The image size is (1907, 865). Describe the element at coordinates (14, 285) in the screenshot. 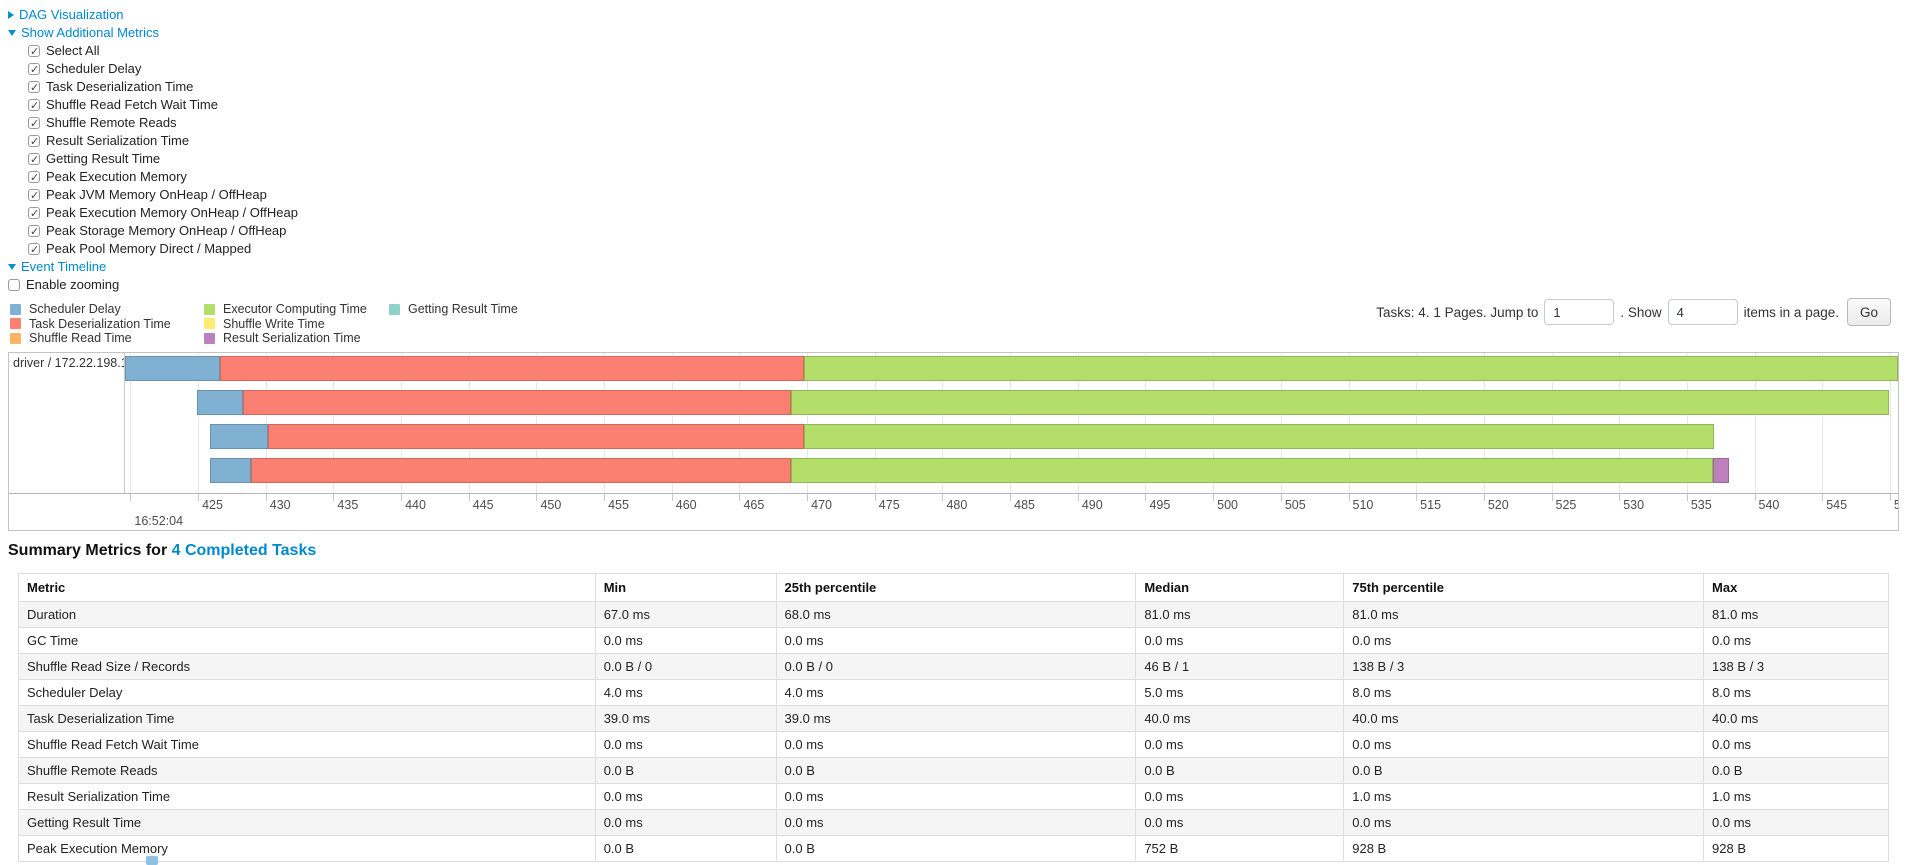

I see `enable-zooming-checkbox` at that location.